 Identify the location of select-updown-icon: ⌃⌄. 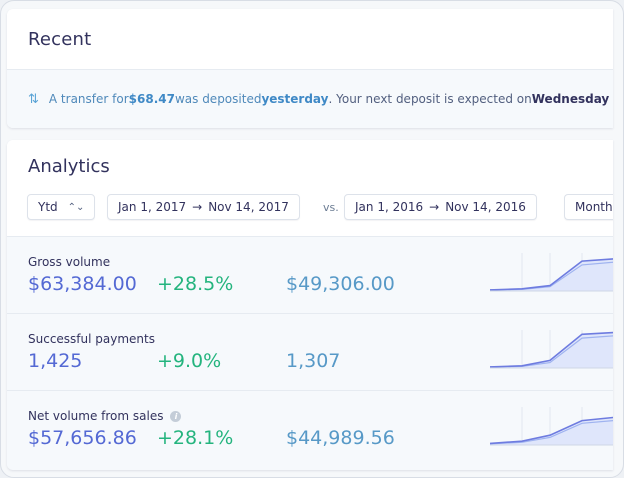
(76, 207).